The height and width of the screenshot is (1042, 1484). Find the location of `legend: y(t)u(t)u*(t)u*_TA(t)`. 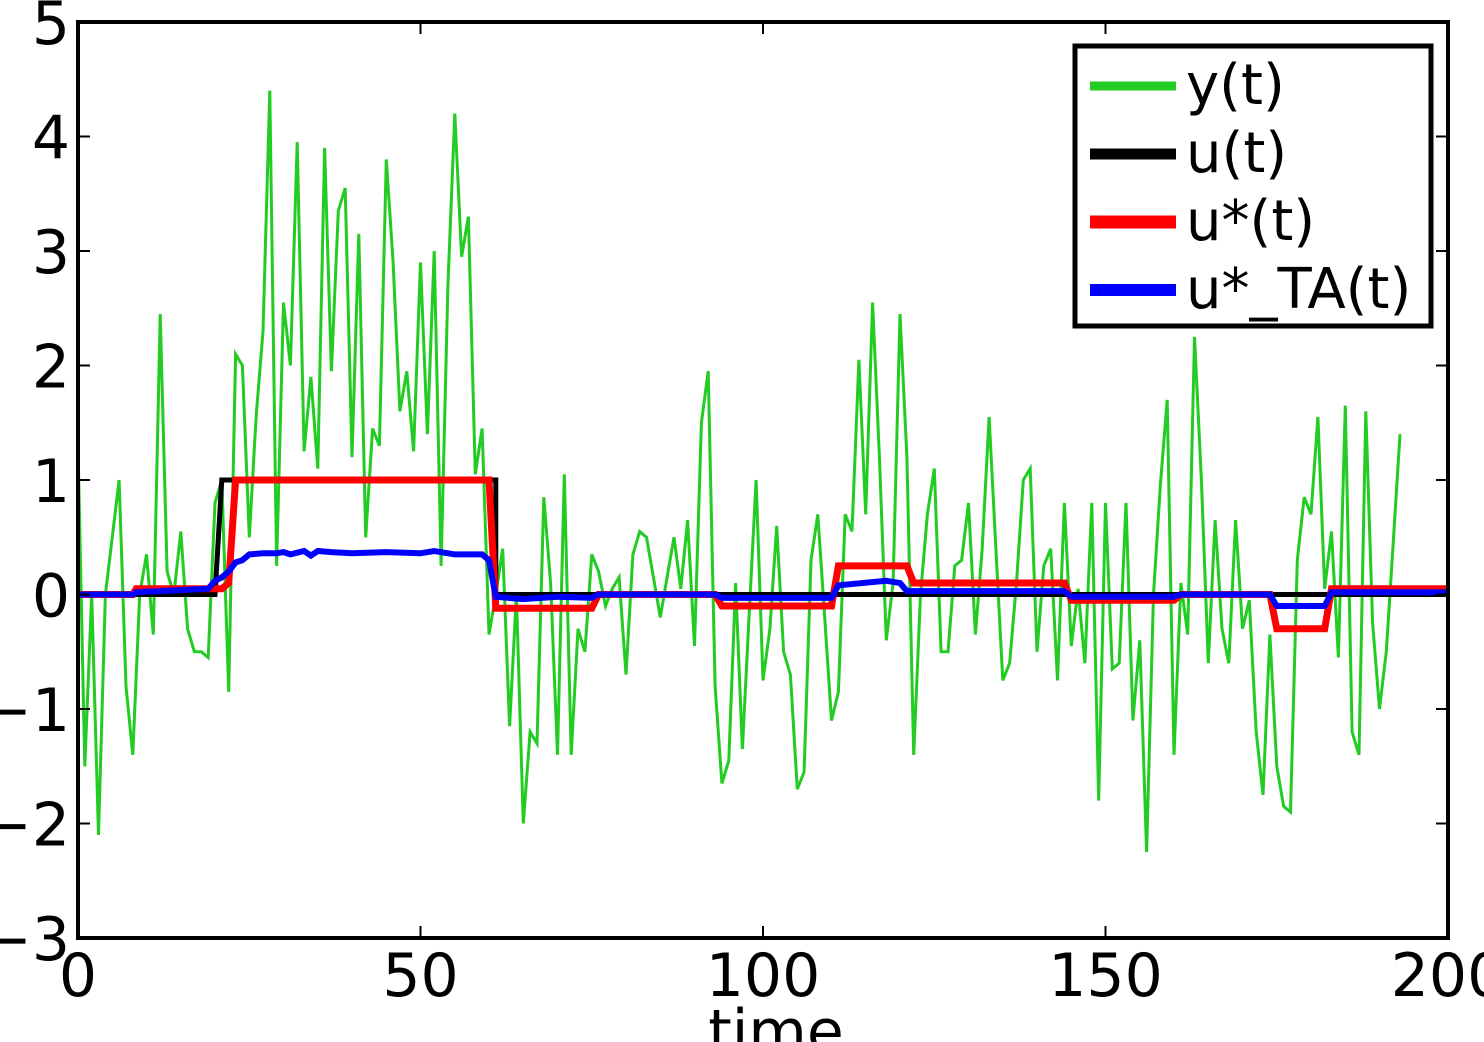

legend: y(t)u(t)u*(t)u*_TA(t) is located at coordinates (1253, 186).